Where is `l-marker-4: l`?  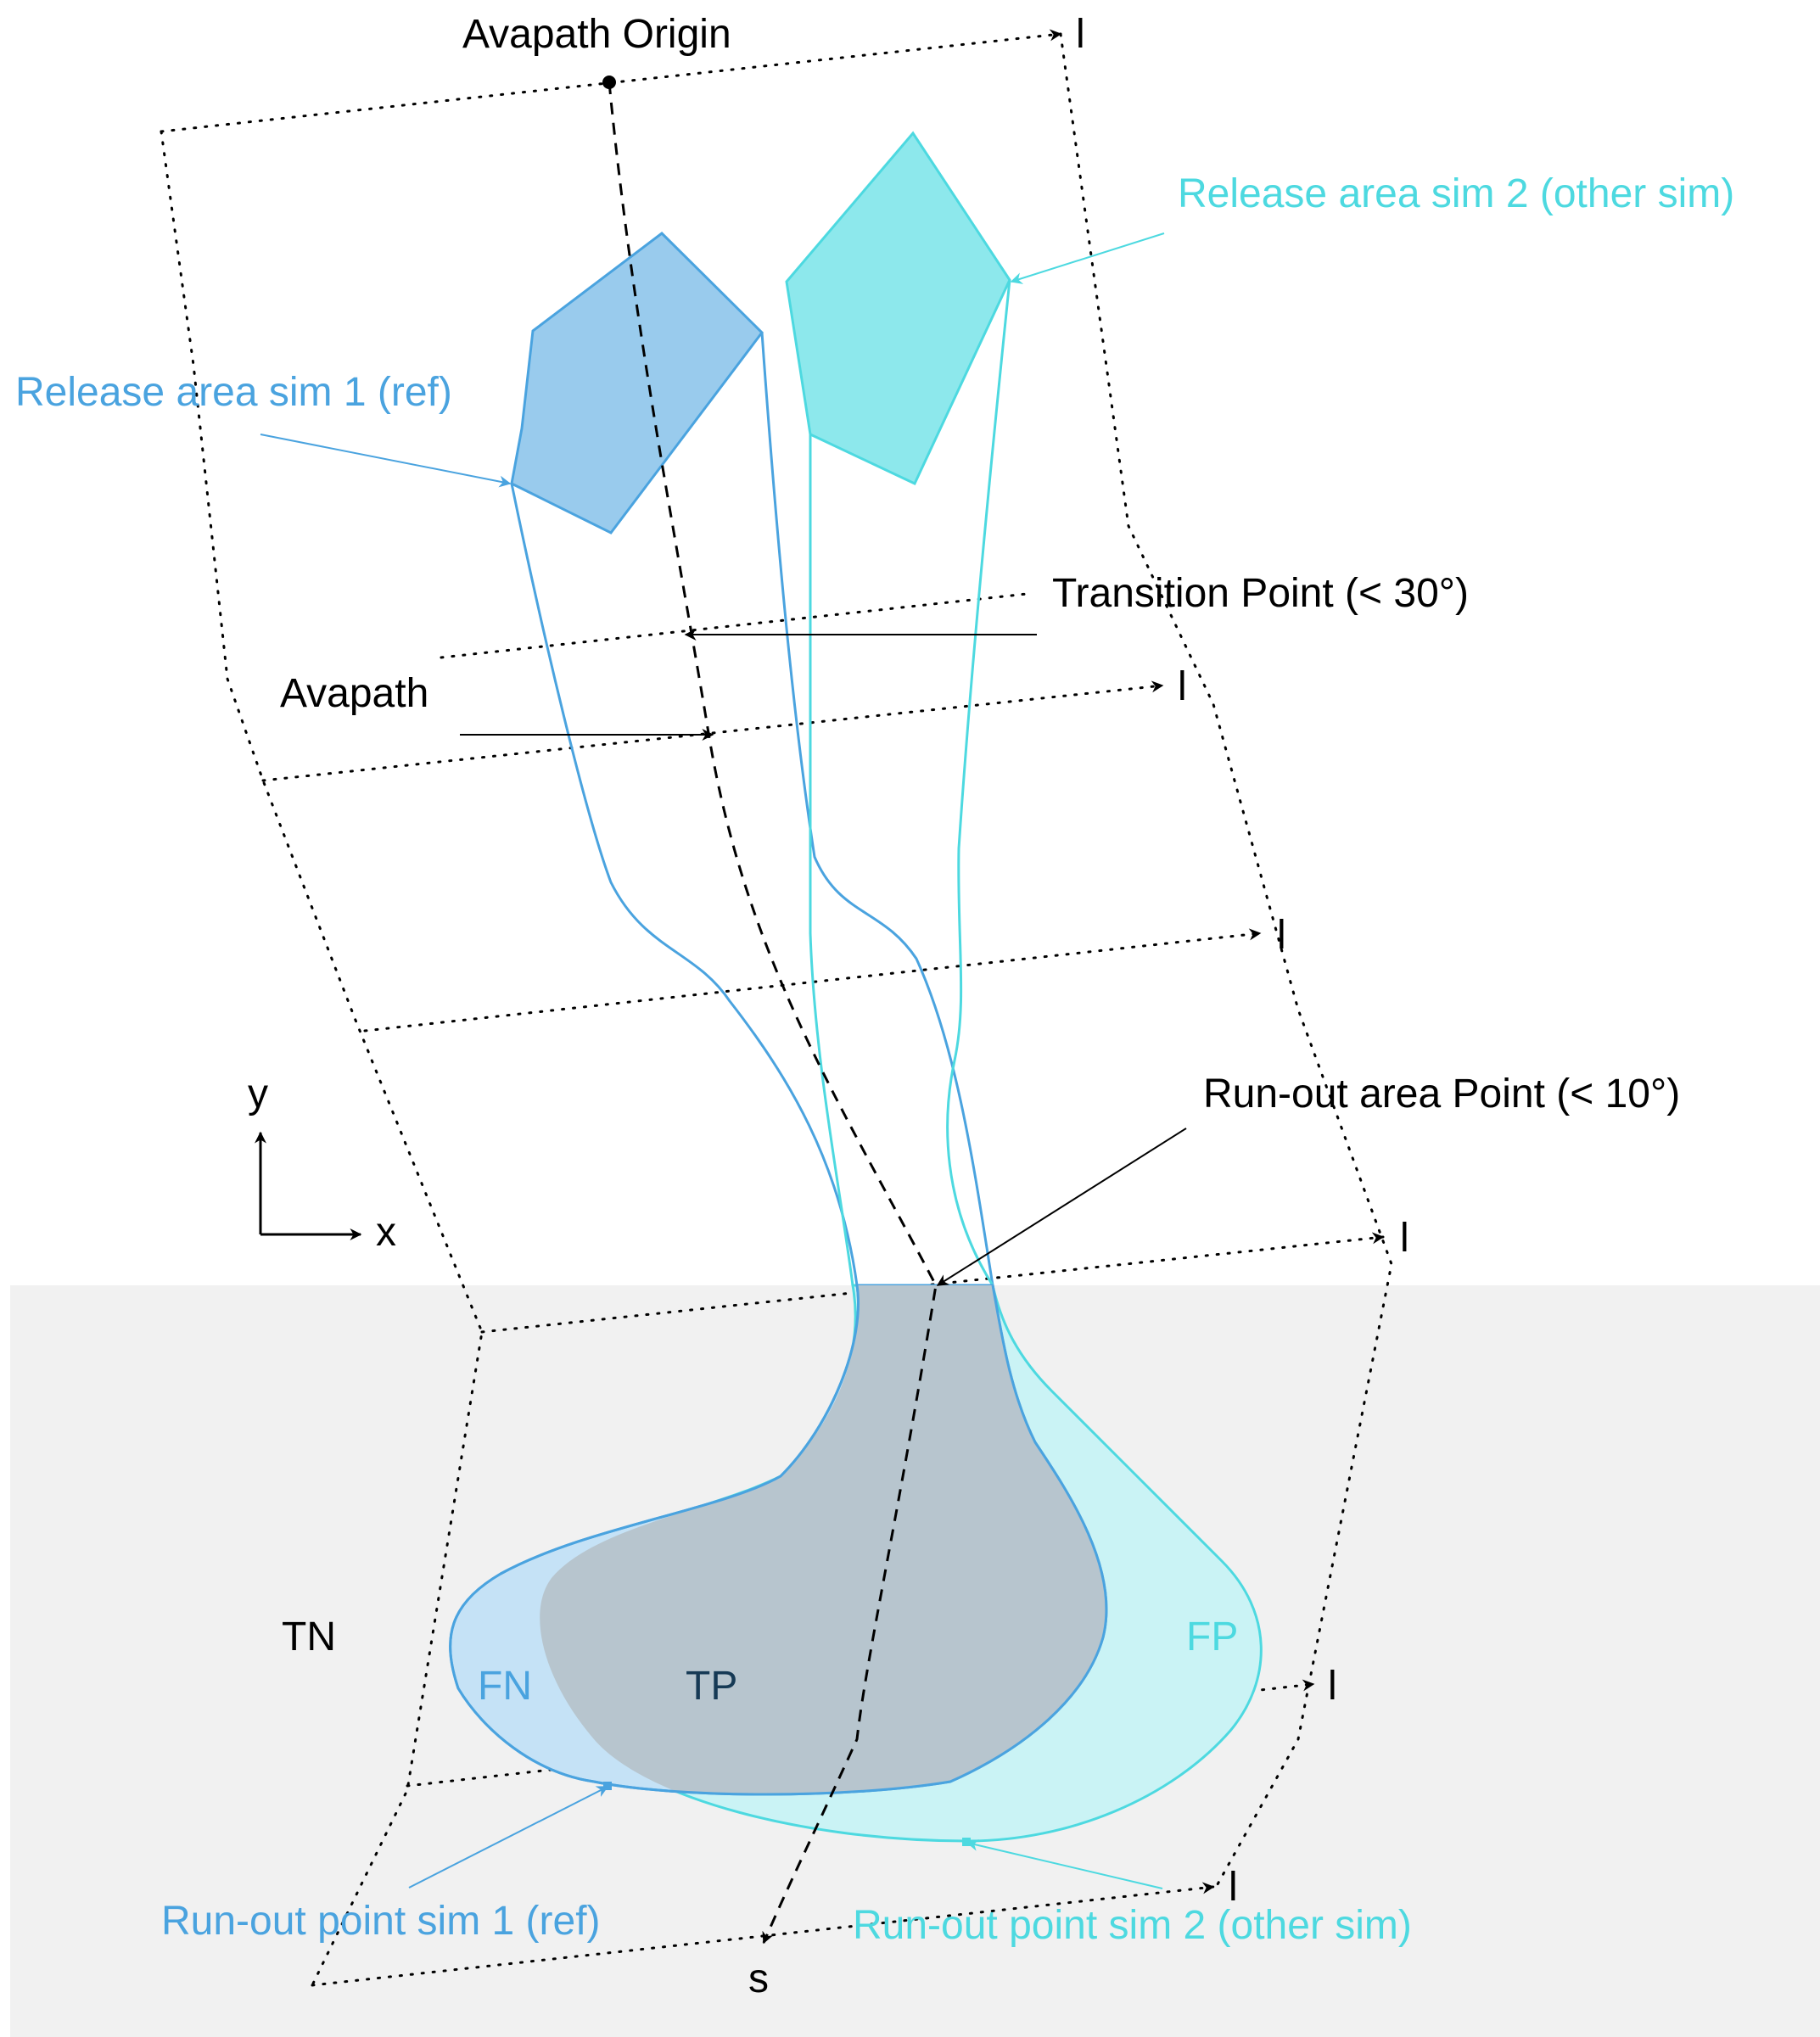 l-marker-4: l is located at coordinates (1405, 1238).